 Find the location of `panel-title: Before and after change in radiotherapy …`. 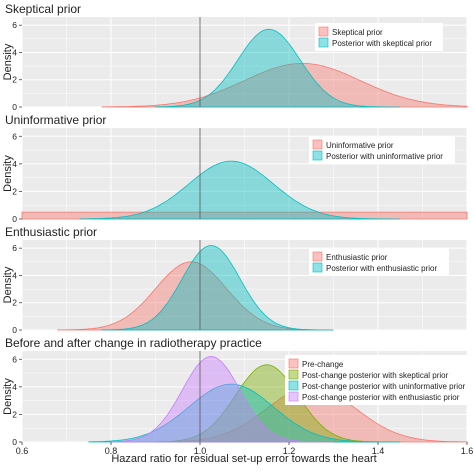

panel-title: Before and after change in radiotherapy … is located at coordinates (133, 343).